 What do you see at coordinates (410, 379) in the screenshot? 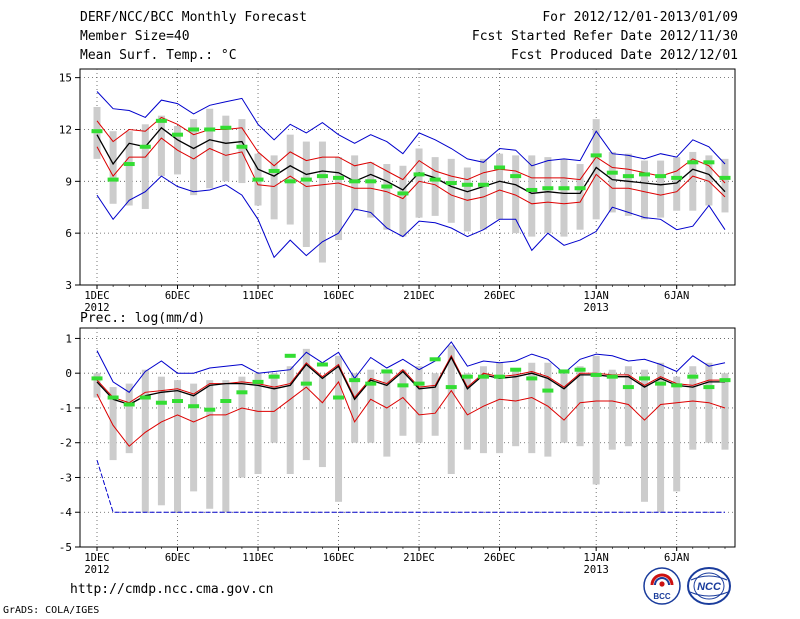
I see `series-line-p90` at bounding box center [410, 379].